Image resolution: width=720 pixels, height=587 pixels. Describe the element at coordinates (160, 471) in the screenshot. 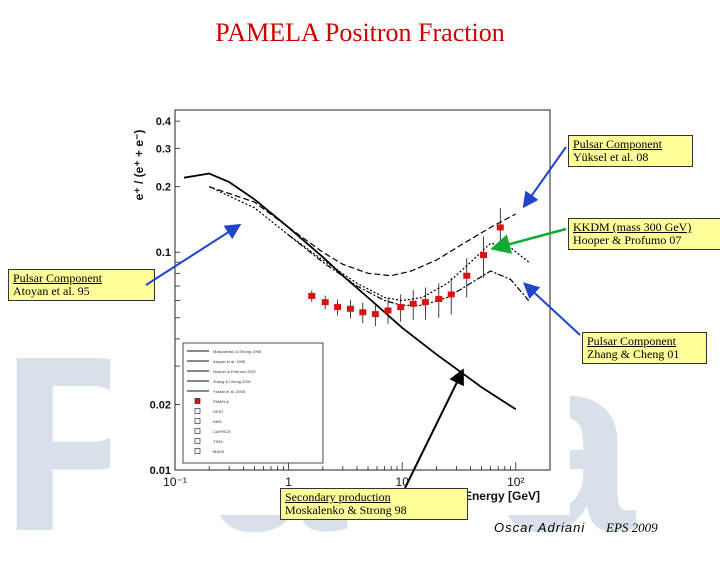

I see `y-tick-label: 0.01` at that location.